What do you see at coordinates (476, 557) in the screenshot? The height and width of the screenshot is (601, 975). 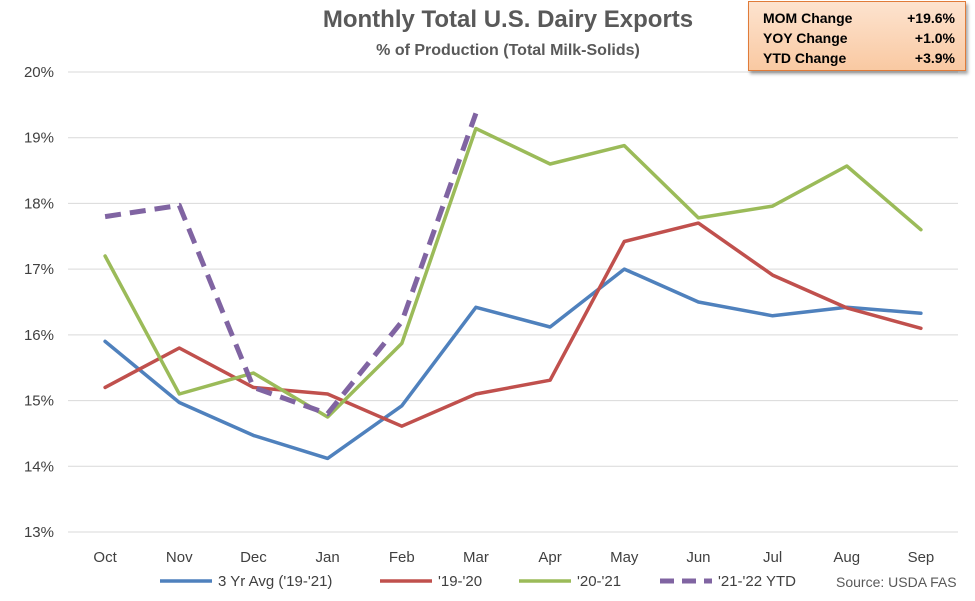 I see `x-tick-label: Mar` at bounding box center [476, 557].